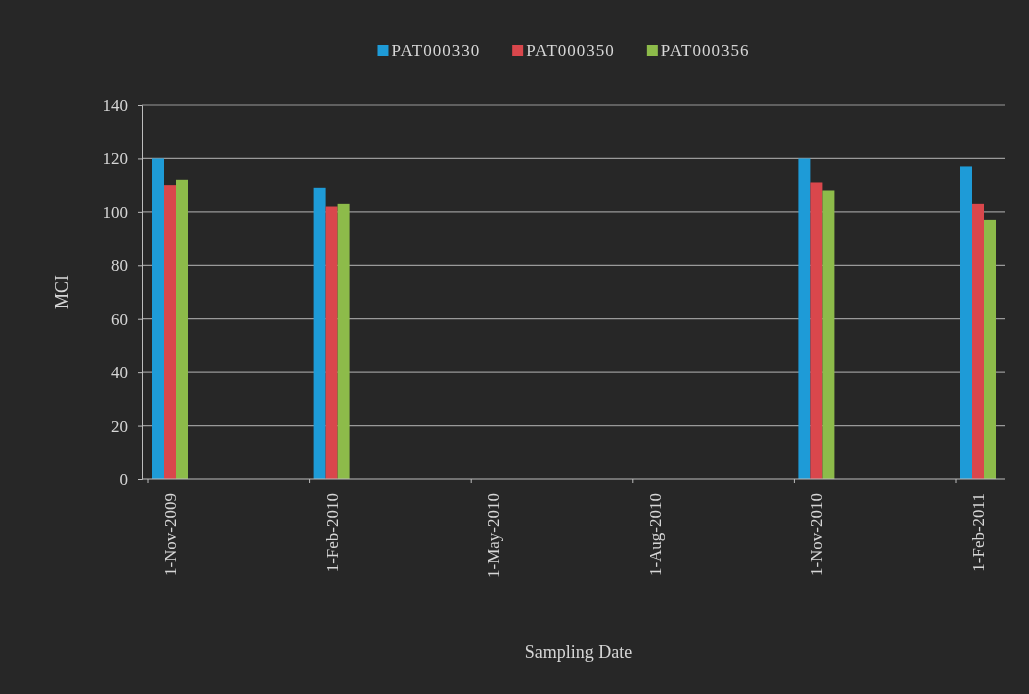 The image size is (1029, 694). What do you see at coordinates (62, 292) in the screenshot?
I see `y-axis-title: MCI` at bounding box center [62, 292].